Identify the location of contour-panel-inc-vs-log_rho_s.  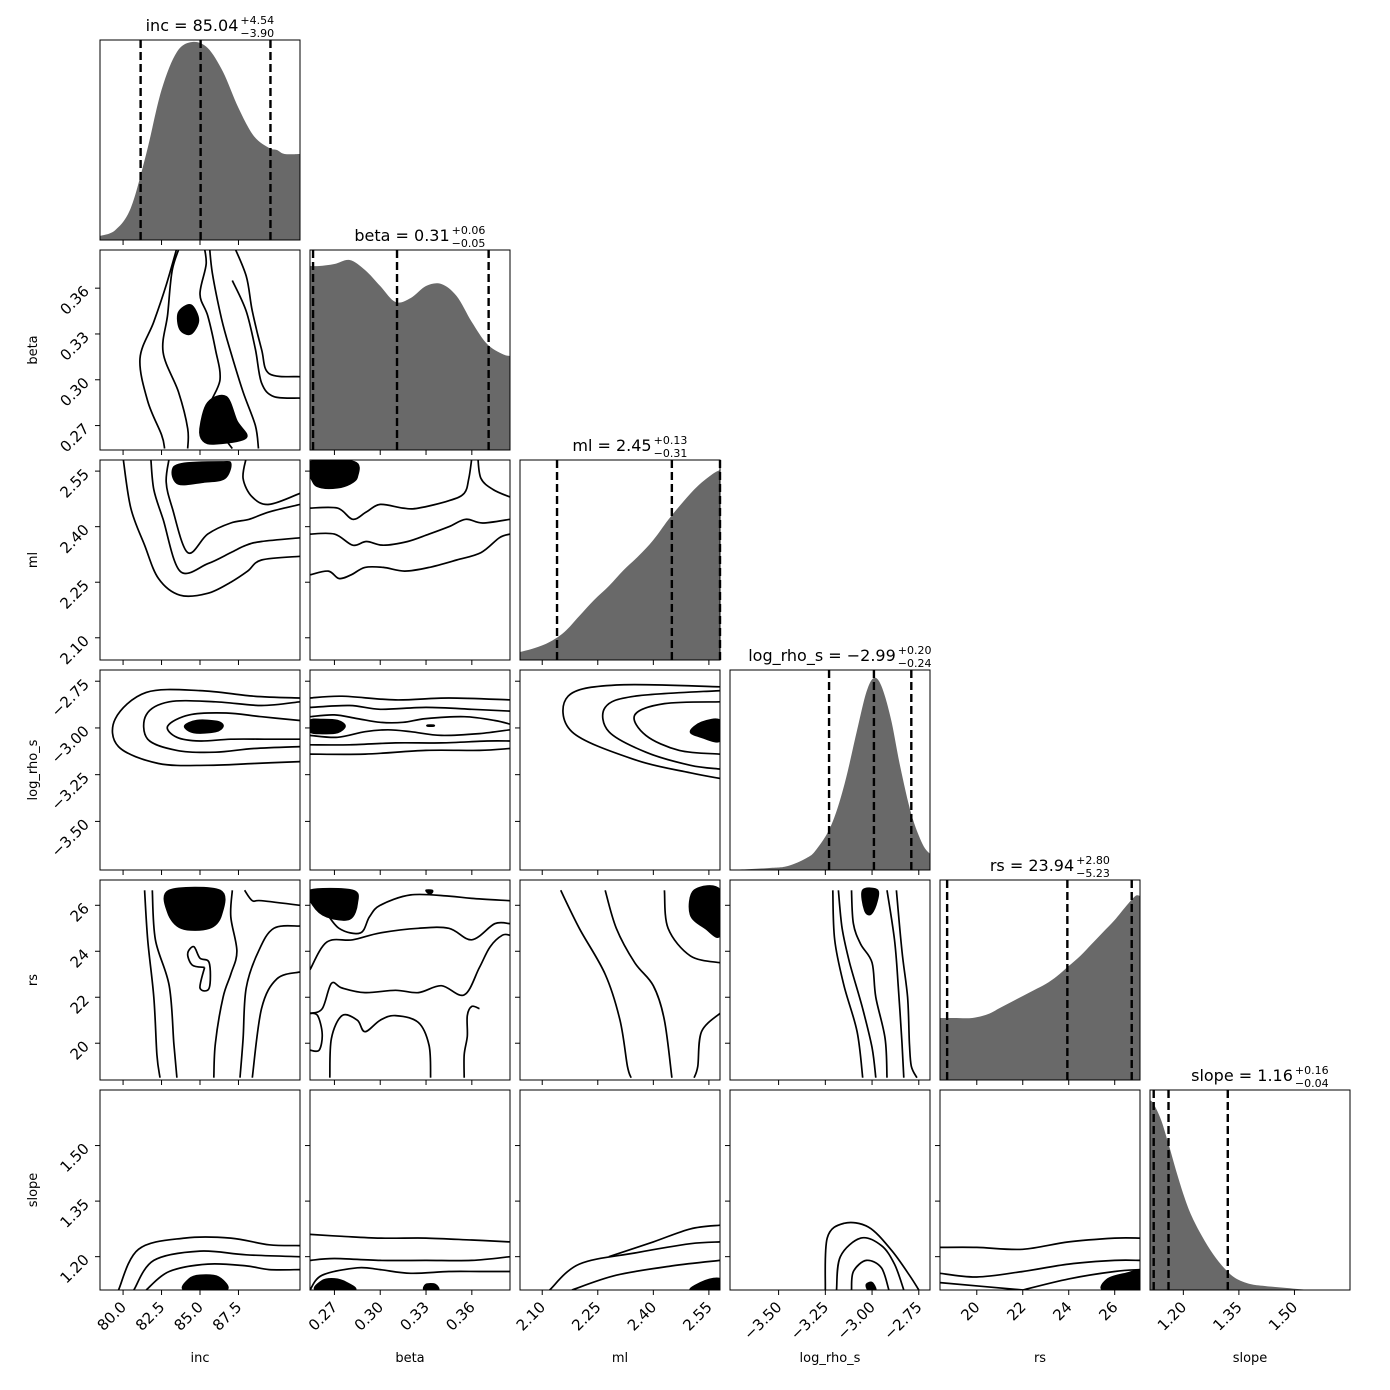
(205, 727).